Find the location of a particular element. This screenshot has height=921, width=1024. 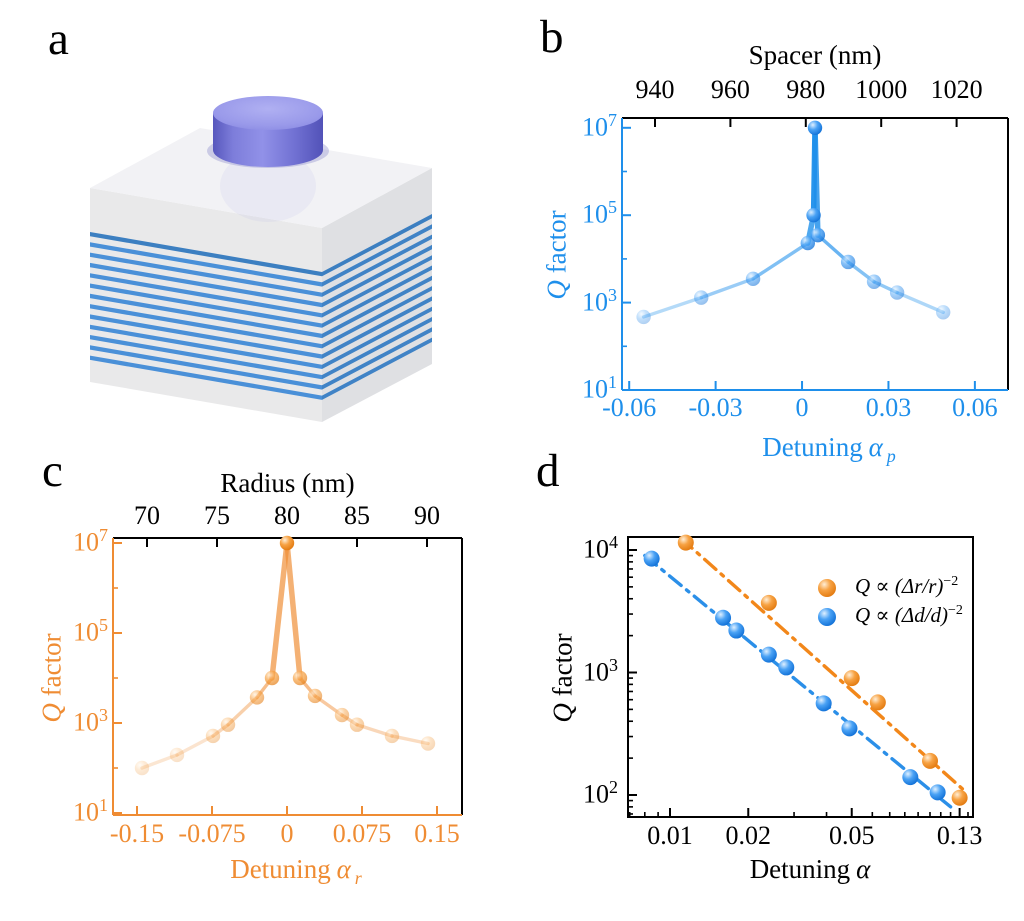

panel-b-x-tick-label: 0.03 is located at coordinates (888, 407).